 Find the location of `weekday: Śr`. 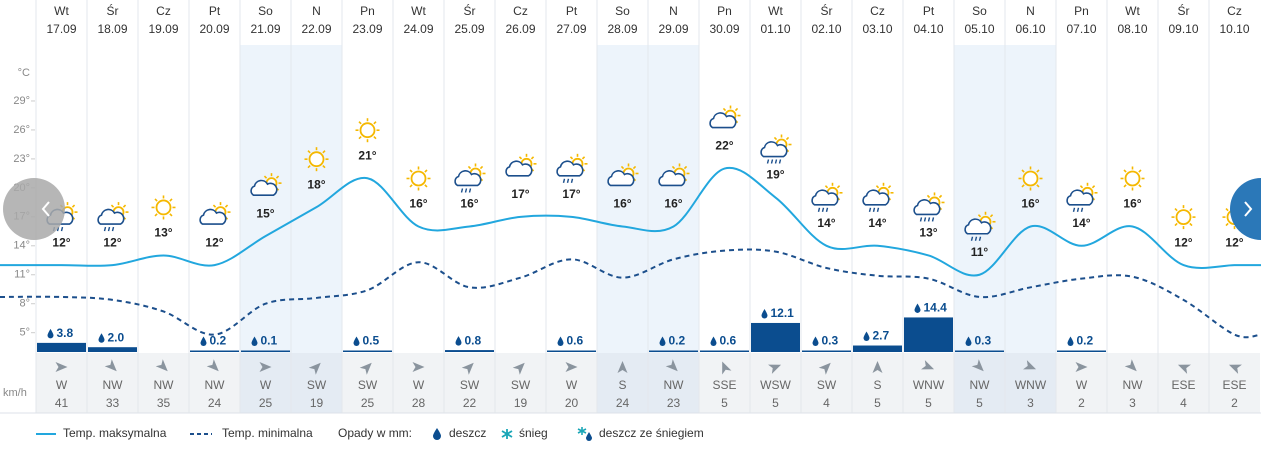

weekday: Śr is located at coordinates (113, 10).